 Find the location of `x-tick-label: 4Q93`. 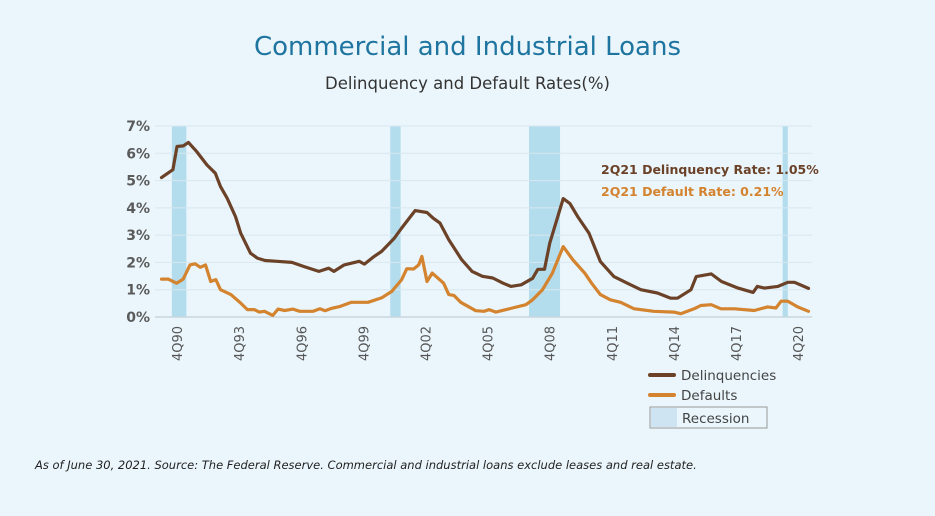

x-tick-label: 4Q93 is located at coordinates (240, 343).